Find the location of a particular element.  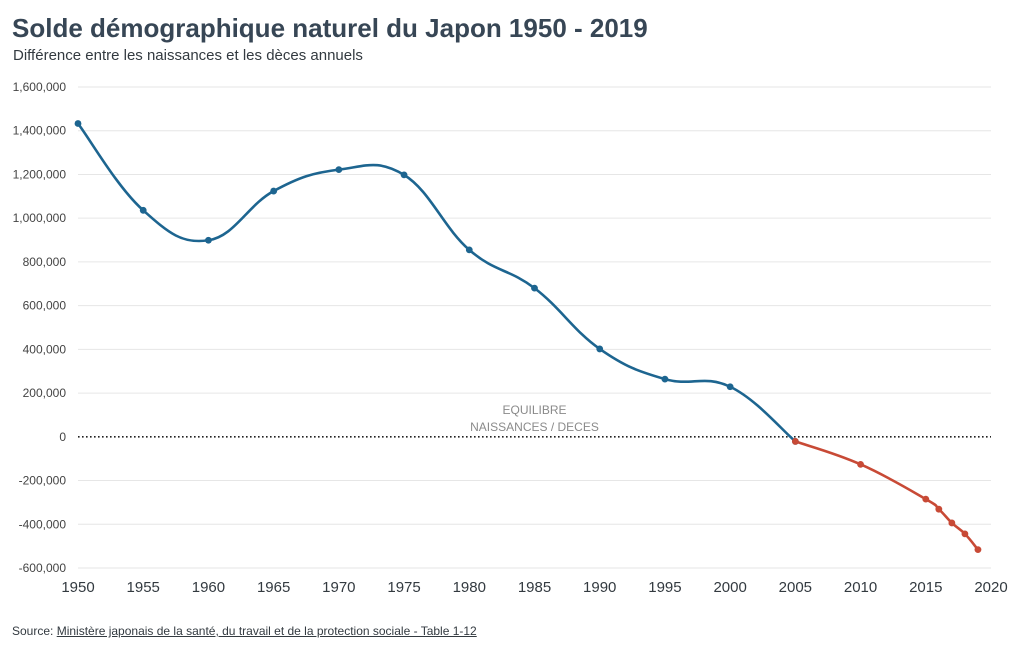

x-tick-label: 2020 is located at coordinates (990, 587).